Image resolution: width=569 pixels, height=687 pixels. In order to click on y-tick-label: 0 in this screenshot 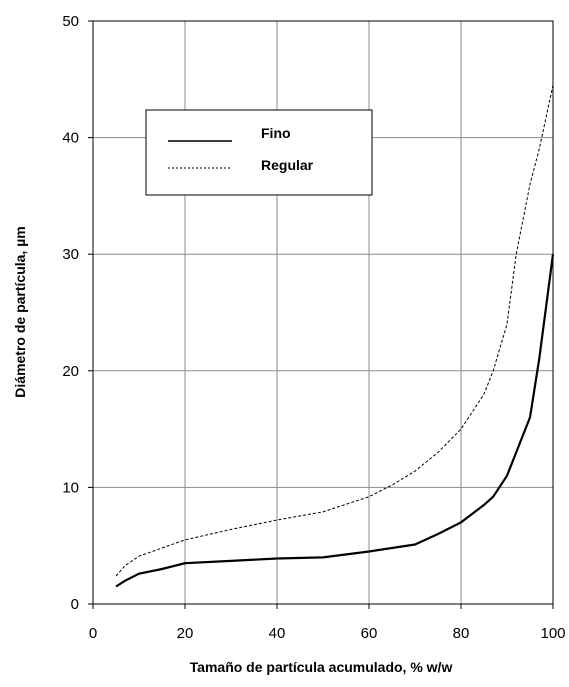, I will do `click(75, 604)`.